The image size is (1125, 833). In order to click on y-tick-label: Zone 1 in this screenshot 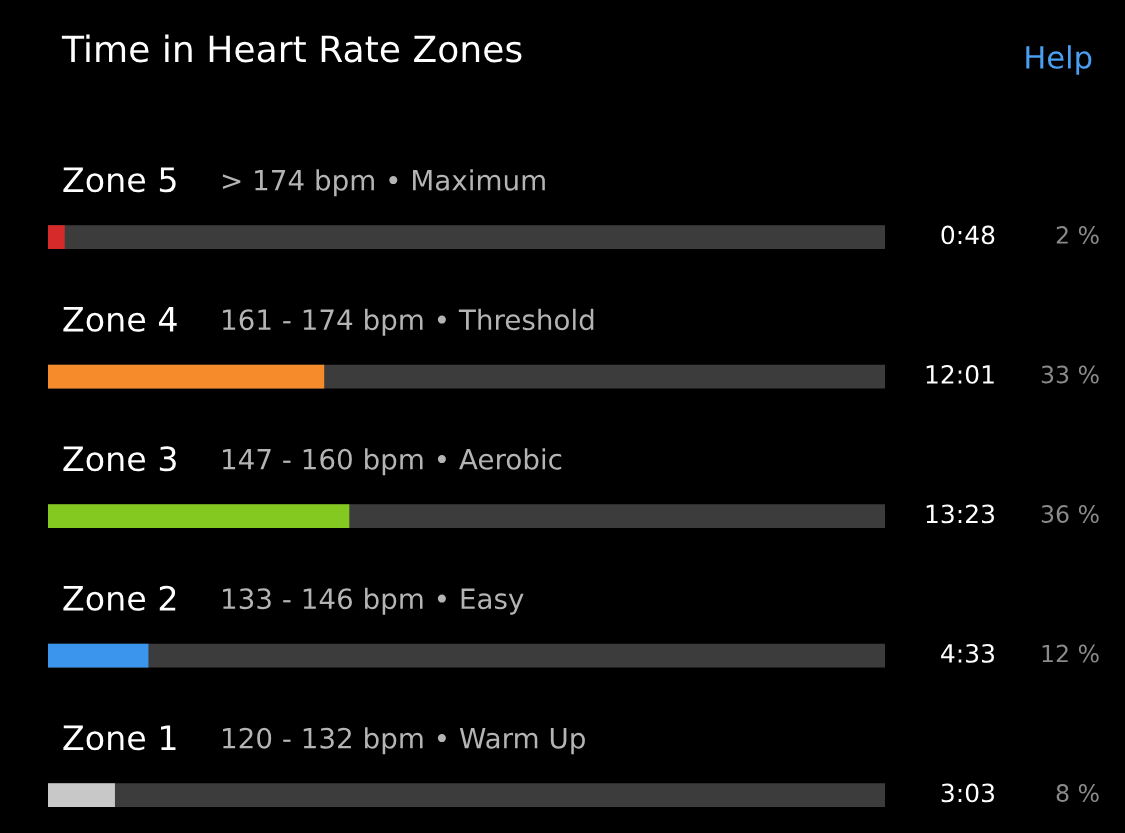, I will do `click(119, 738)`.